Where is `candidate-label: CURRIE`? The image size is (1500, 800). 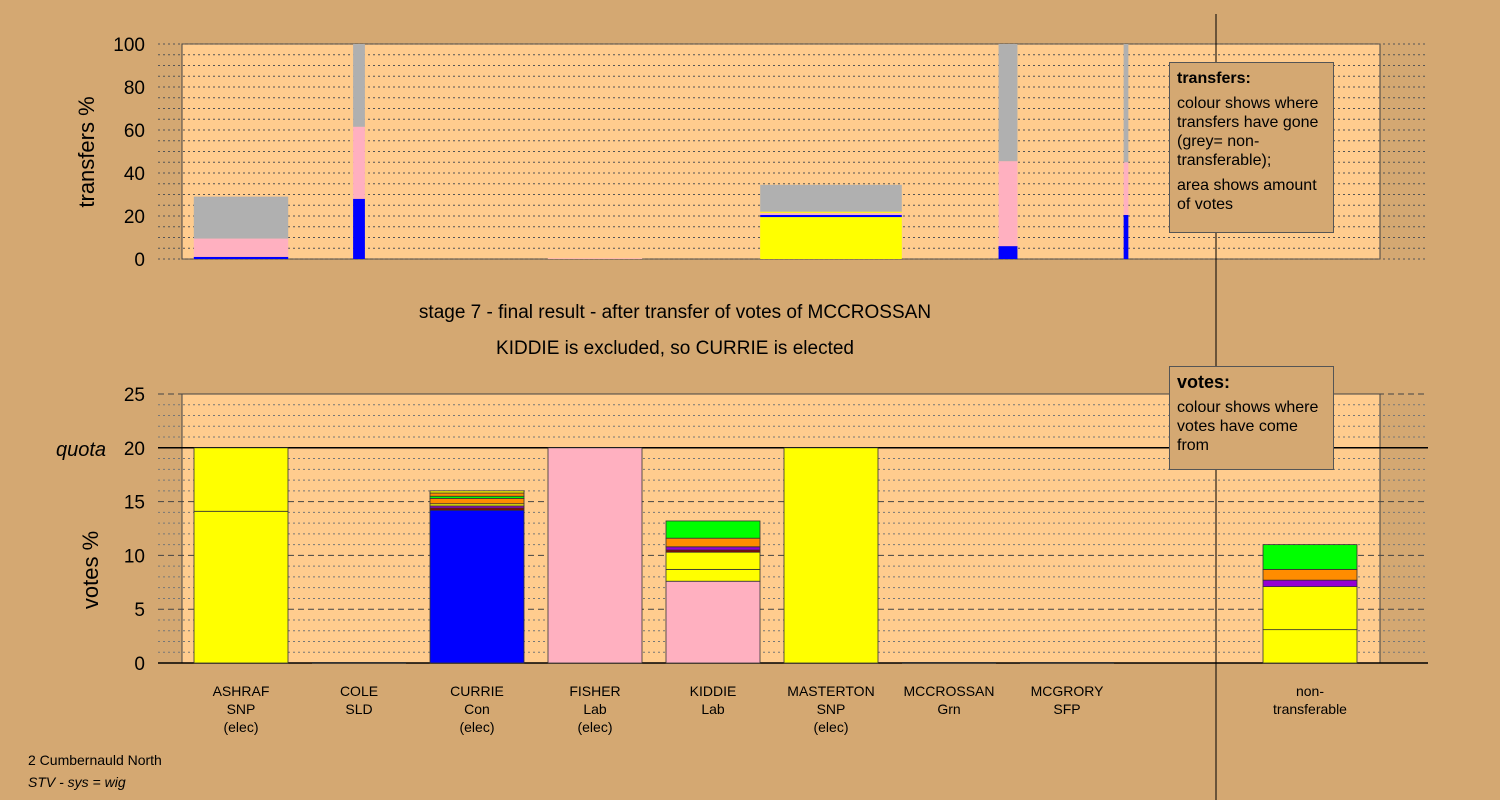
candidate-label: CURRIE is located at coordinates (477, 691).